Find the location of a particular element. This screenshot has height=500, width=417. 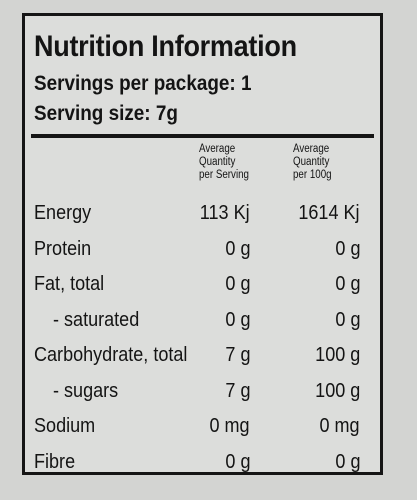

nutrient-name: Energy is located at coordinates (63, 212).